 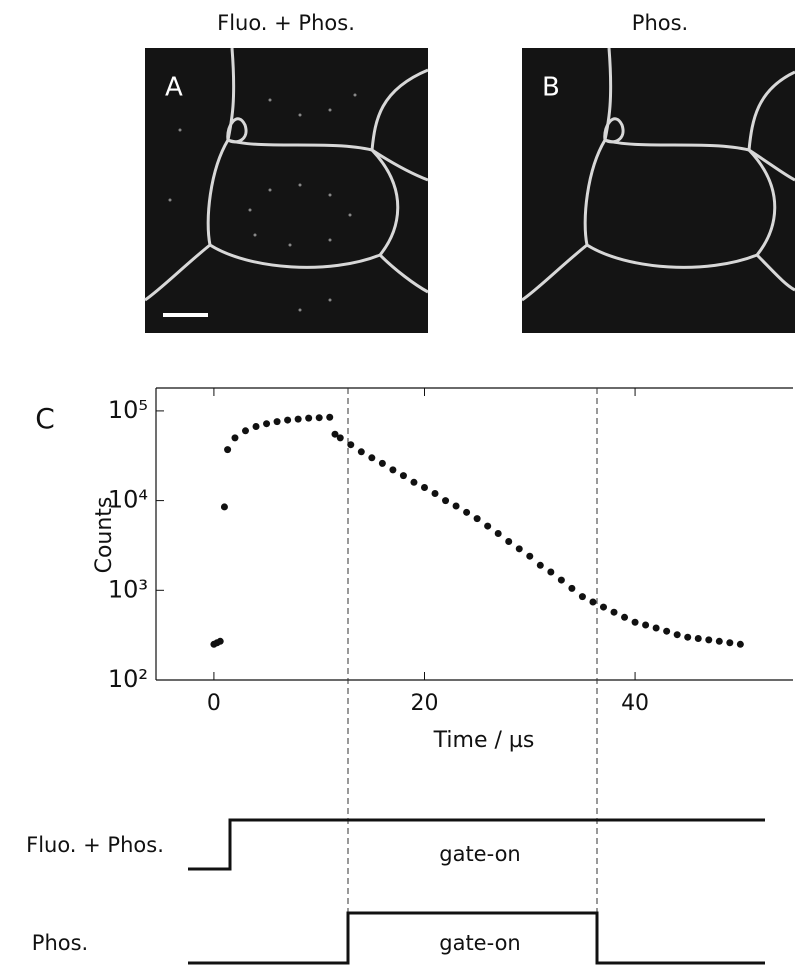 What do you see at coordinates (128, 500) in the screenshot?
I see `y-tick-label: 10⁴` at bounding box center [128, 500].